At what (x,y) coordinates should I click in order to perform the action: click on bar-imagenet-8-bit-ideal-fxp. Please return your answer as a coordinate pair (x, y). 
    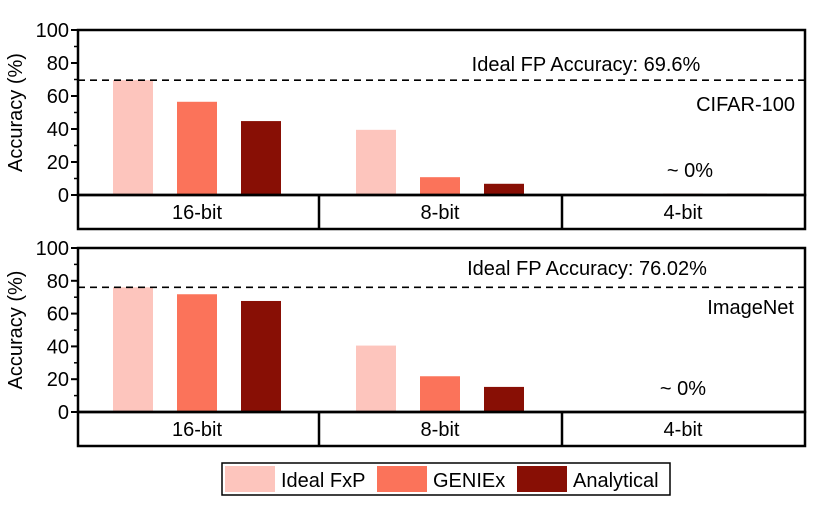
    Looking at the image, I should click on (376, 378).